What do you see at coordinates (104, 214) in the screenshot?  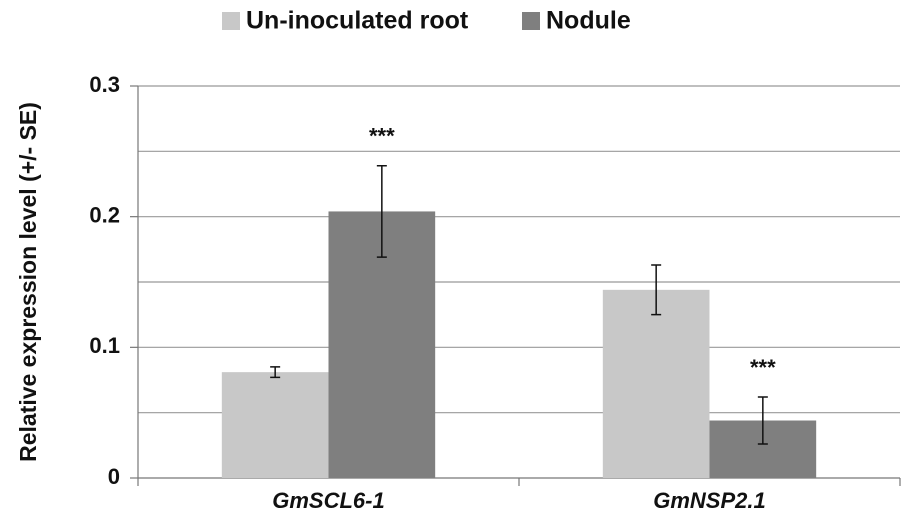 I see `y-tick-label: 0.2` at bounding box center [104, 214].